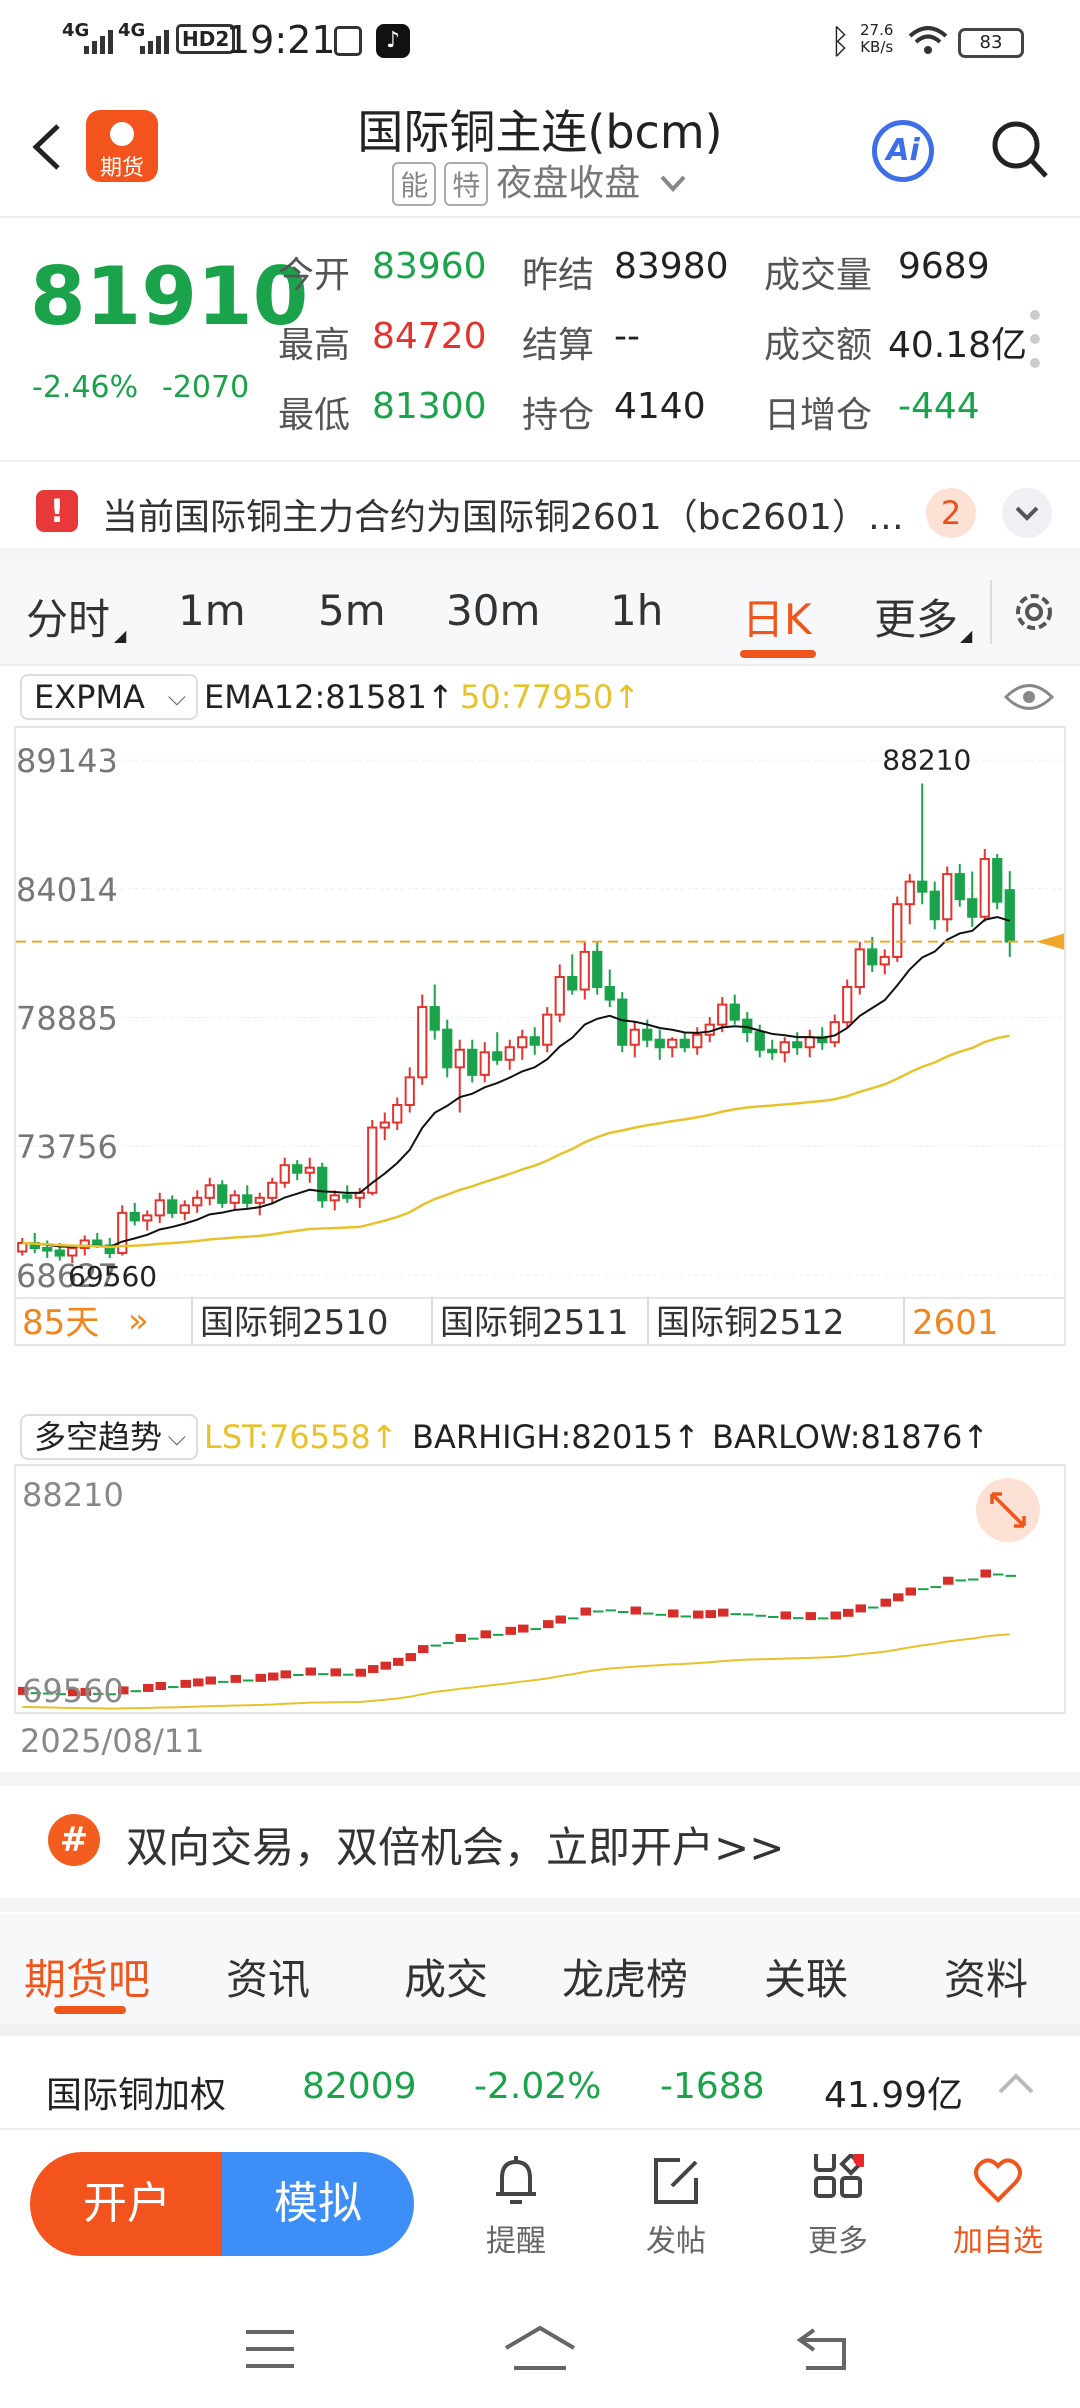  I want to click on promo-banner: # 双向交易，双倍机会，立即开户>>, so click(540, 1842).